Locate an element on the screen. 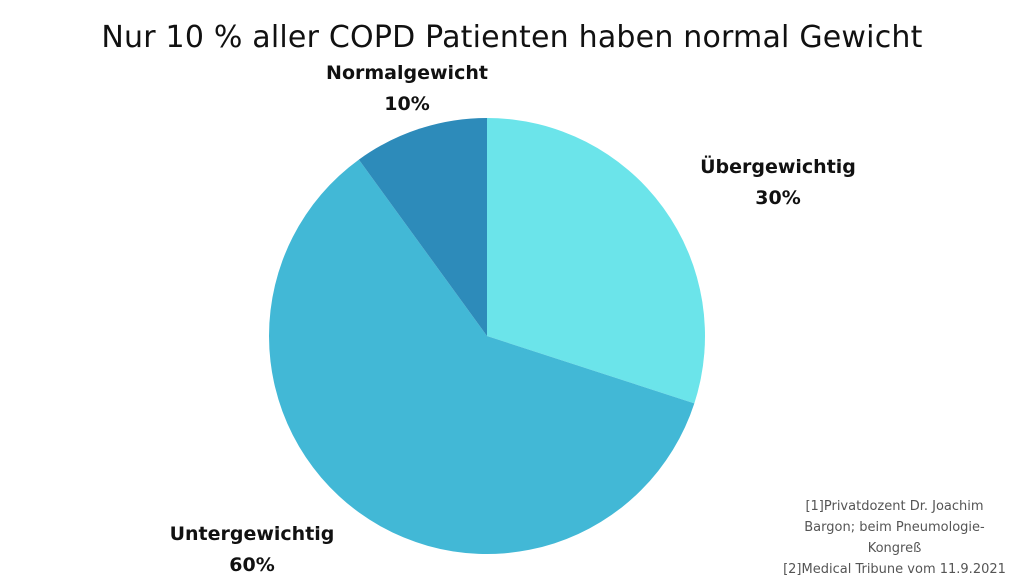 Image resolution: width=1024 pixels, height=581 pixels. slice-name: Übergewichtig is located at coordinates (778, 167).